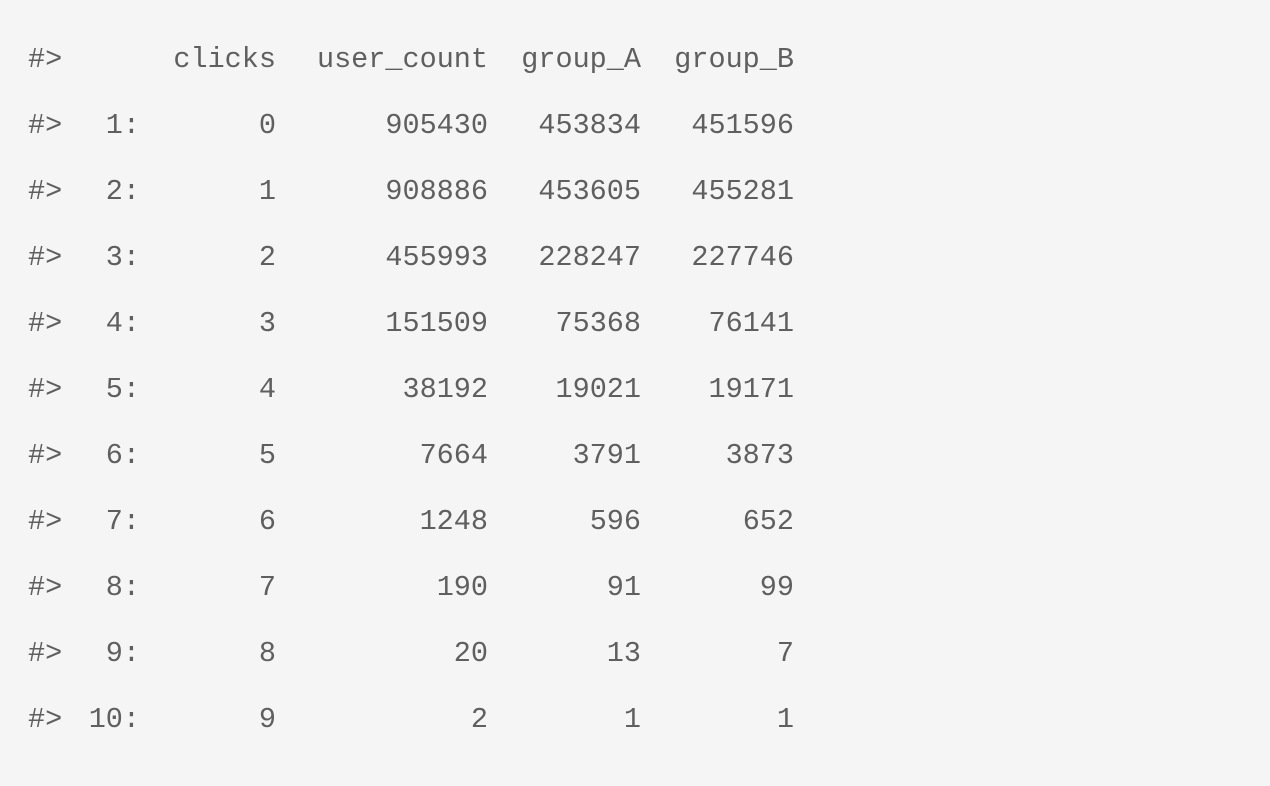  I want to click on row-index: 1:, so click(122, 125).